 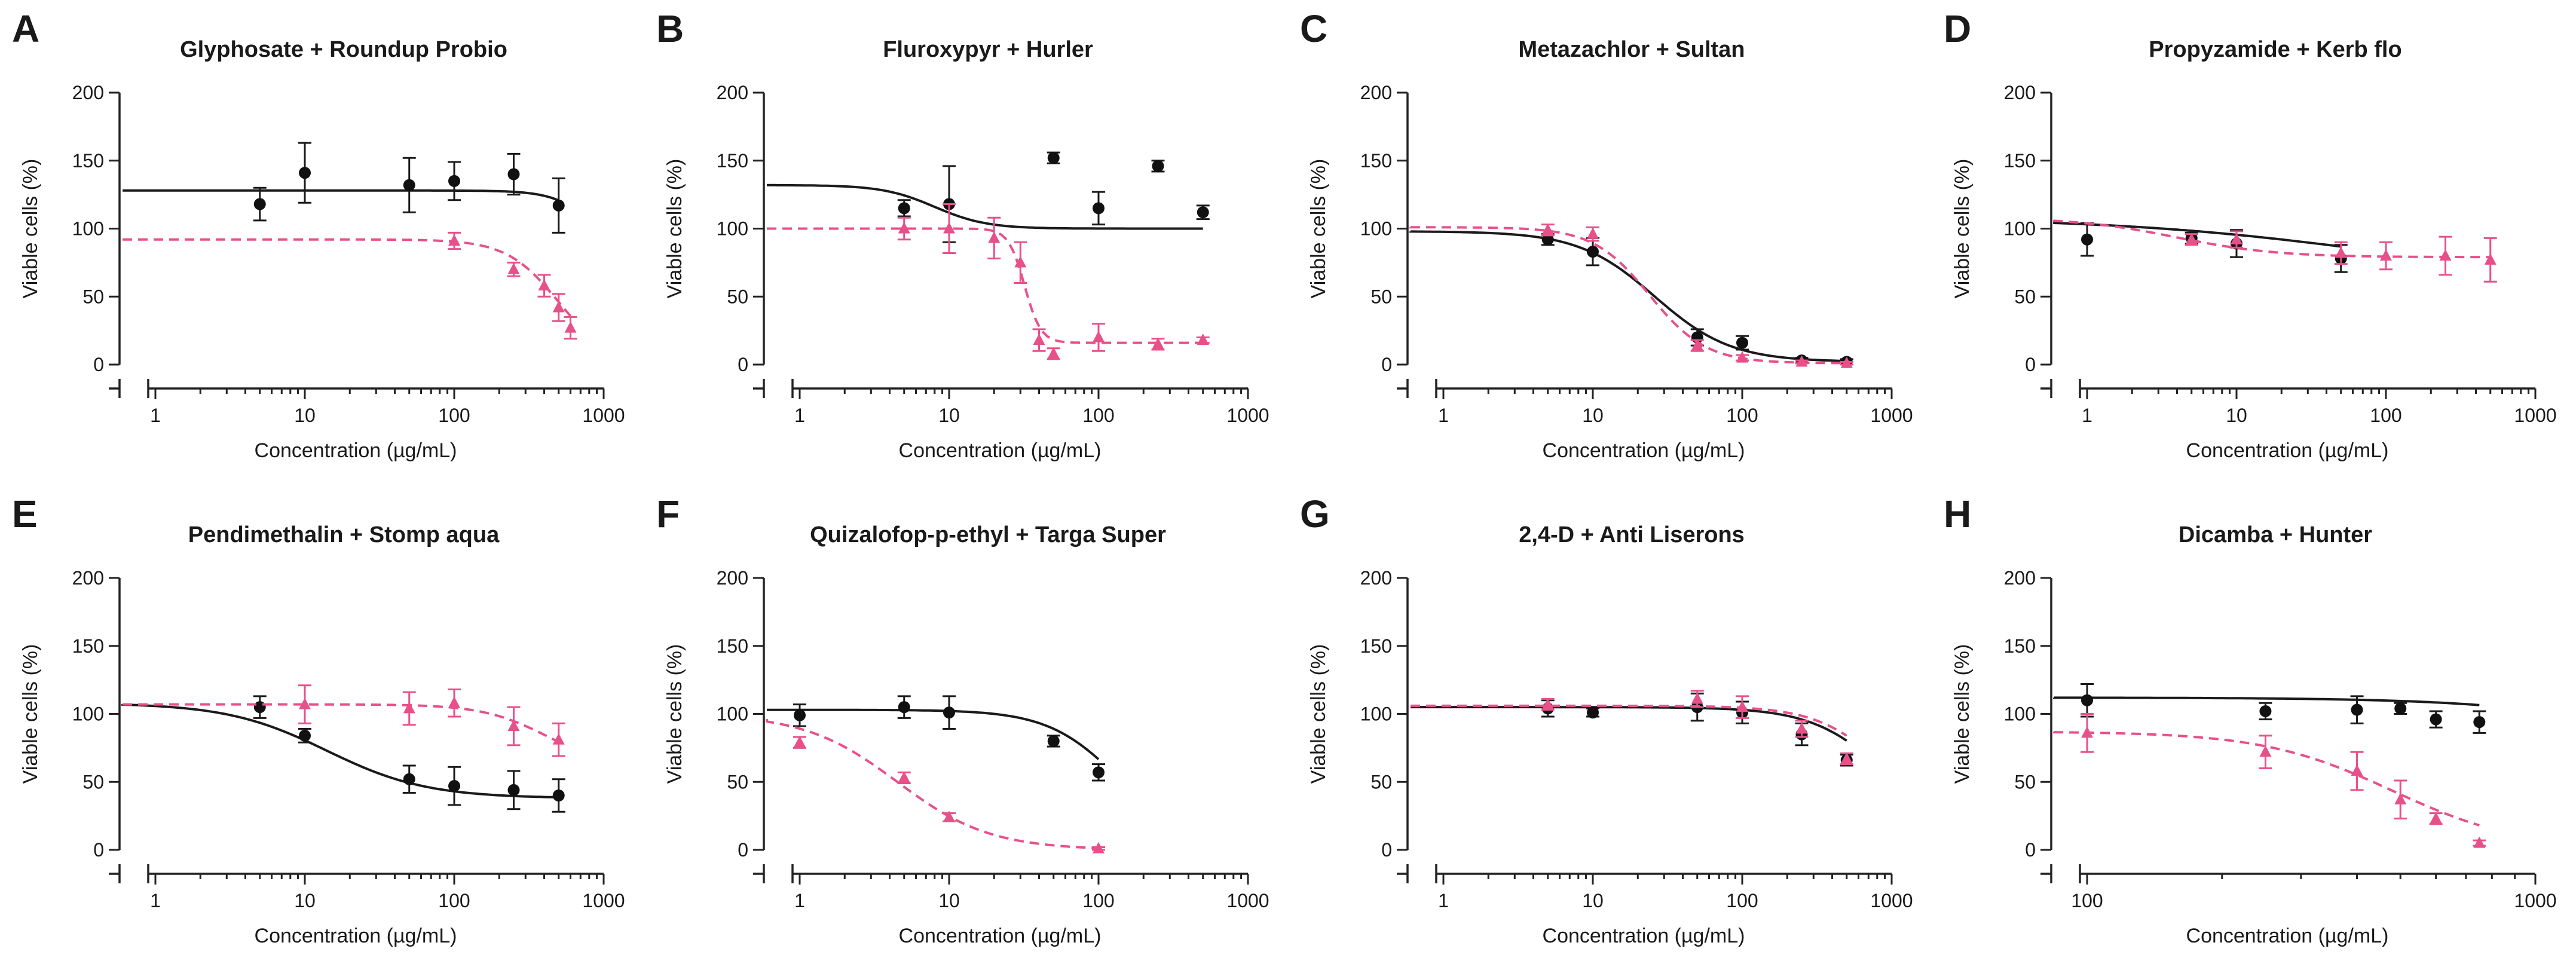 I want to click on chart-title: 2,4-D + Anti Liserons, so click(x=1632, y=534).